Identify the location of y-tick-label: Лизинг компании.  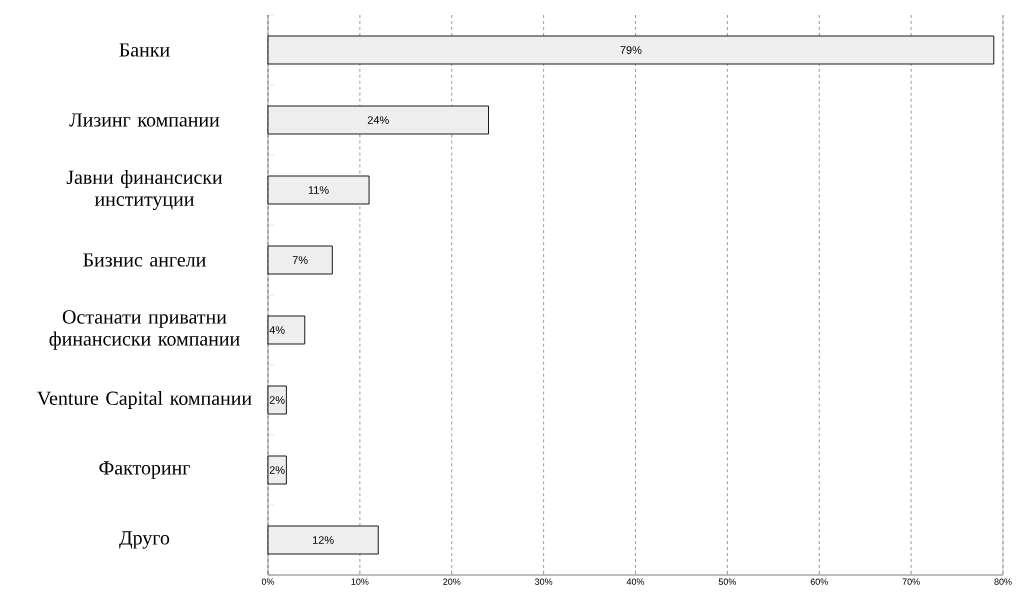
(144, 120).